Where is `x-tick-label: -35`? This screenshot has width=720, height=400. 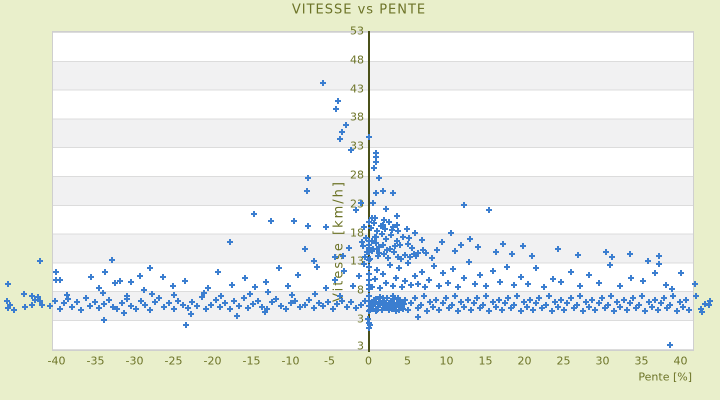
x-tick-label: -35 is located at coordinates (95, 361).